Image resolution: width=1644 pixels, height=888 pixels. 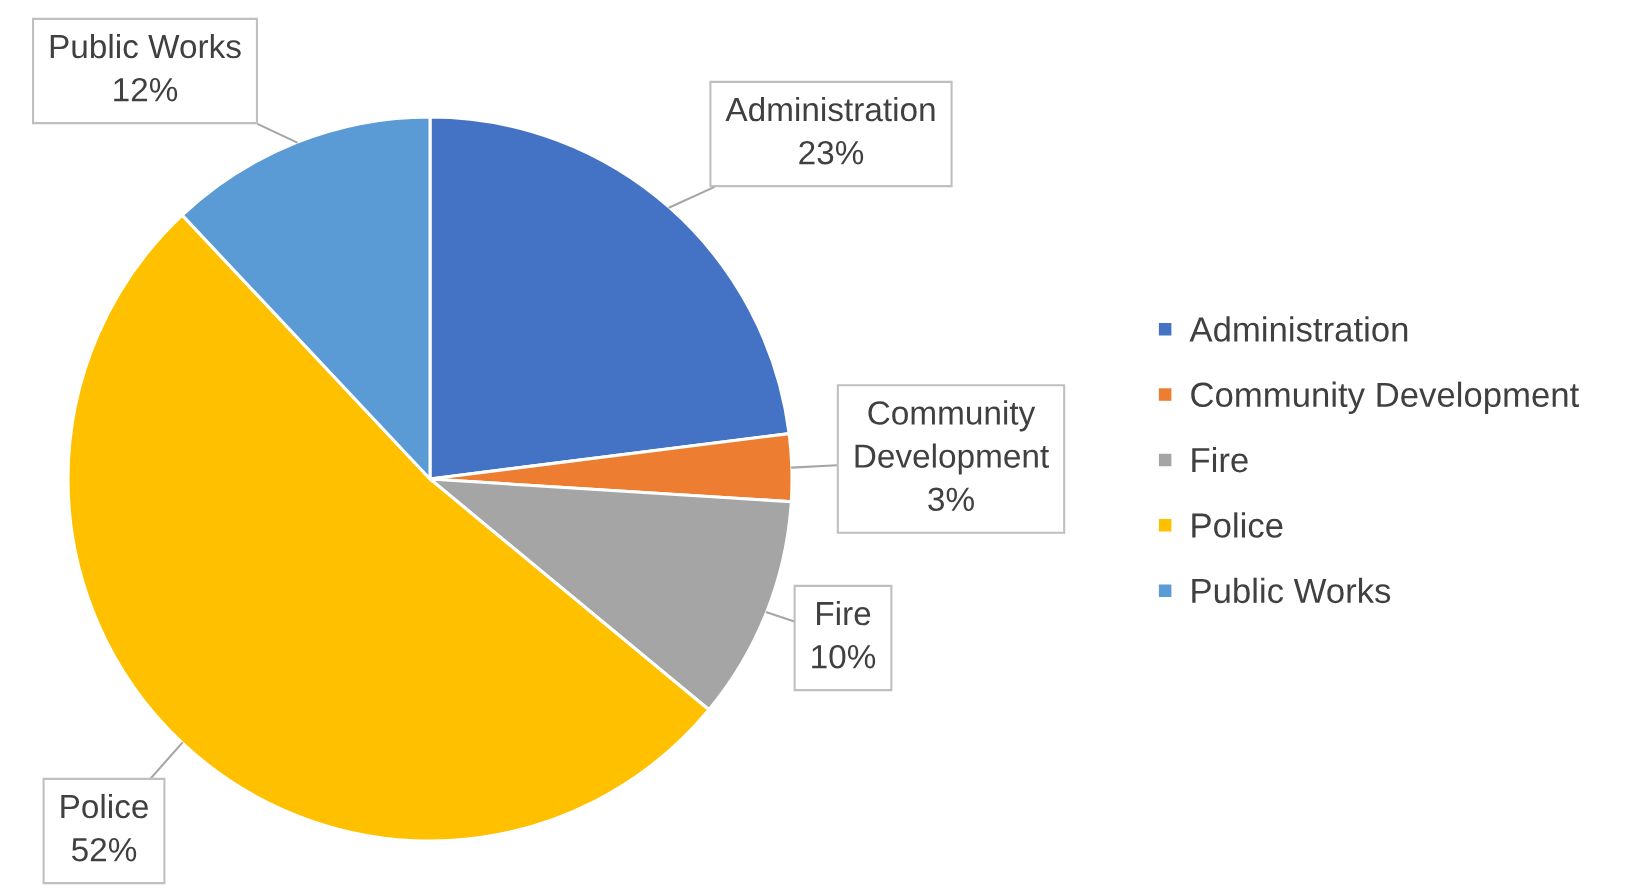 I want to click on legend-label: Administration, so click(x=1298, y=329).